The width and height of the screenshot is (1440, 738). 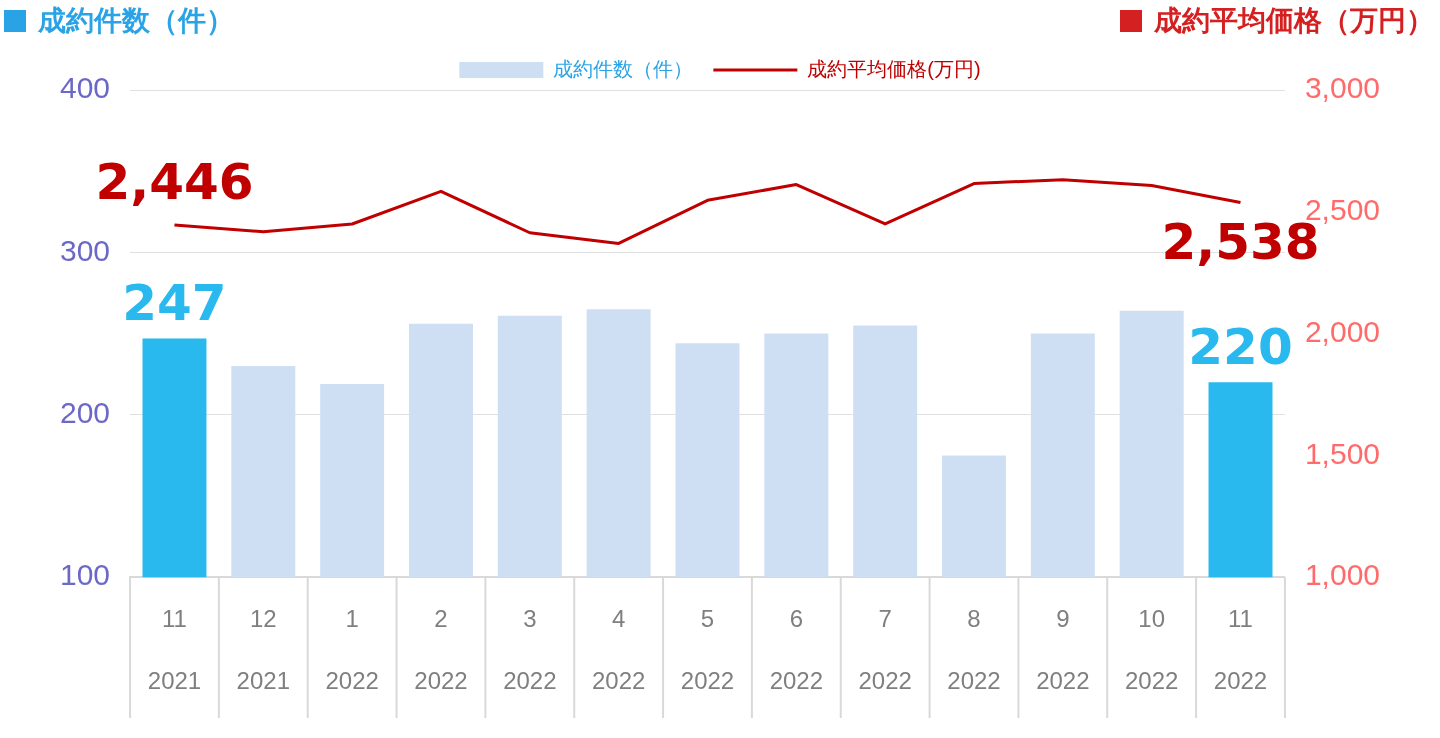 I want to click on category-label: 12 2021, so click(x=263, y=650).